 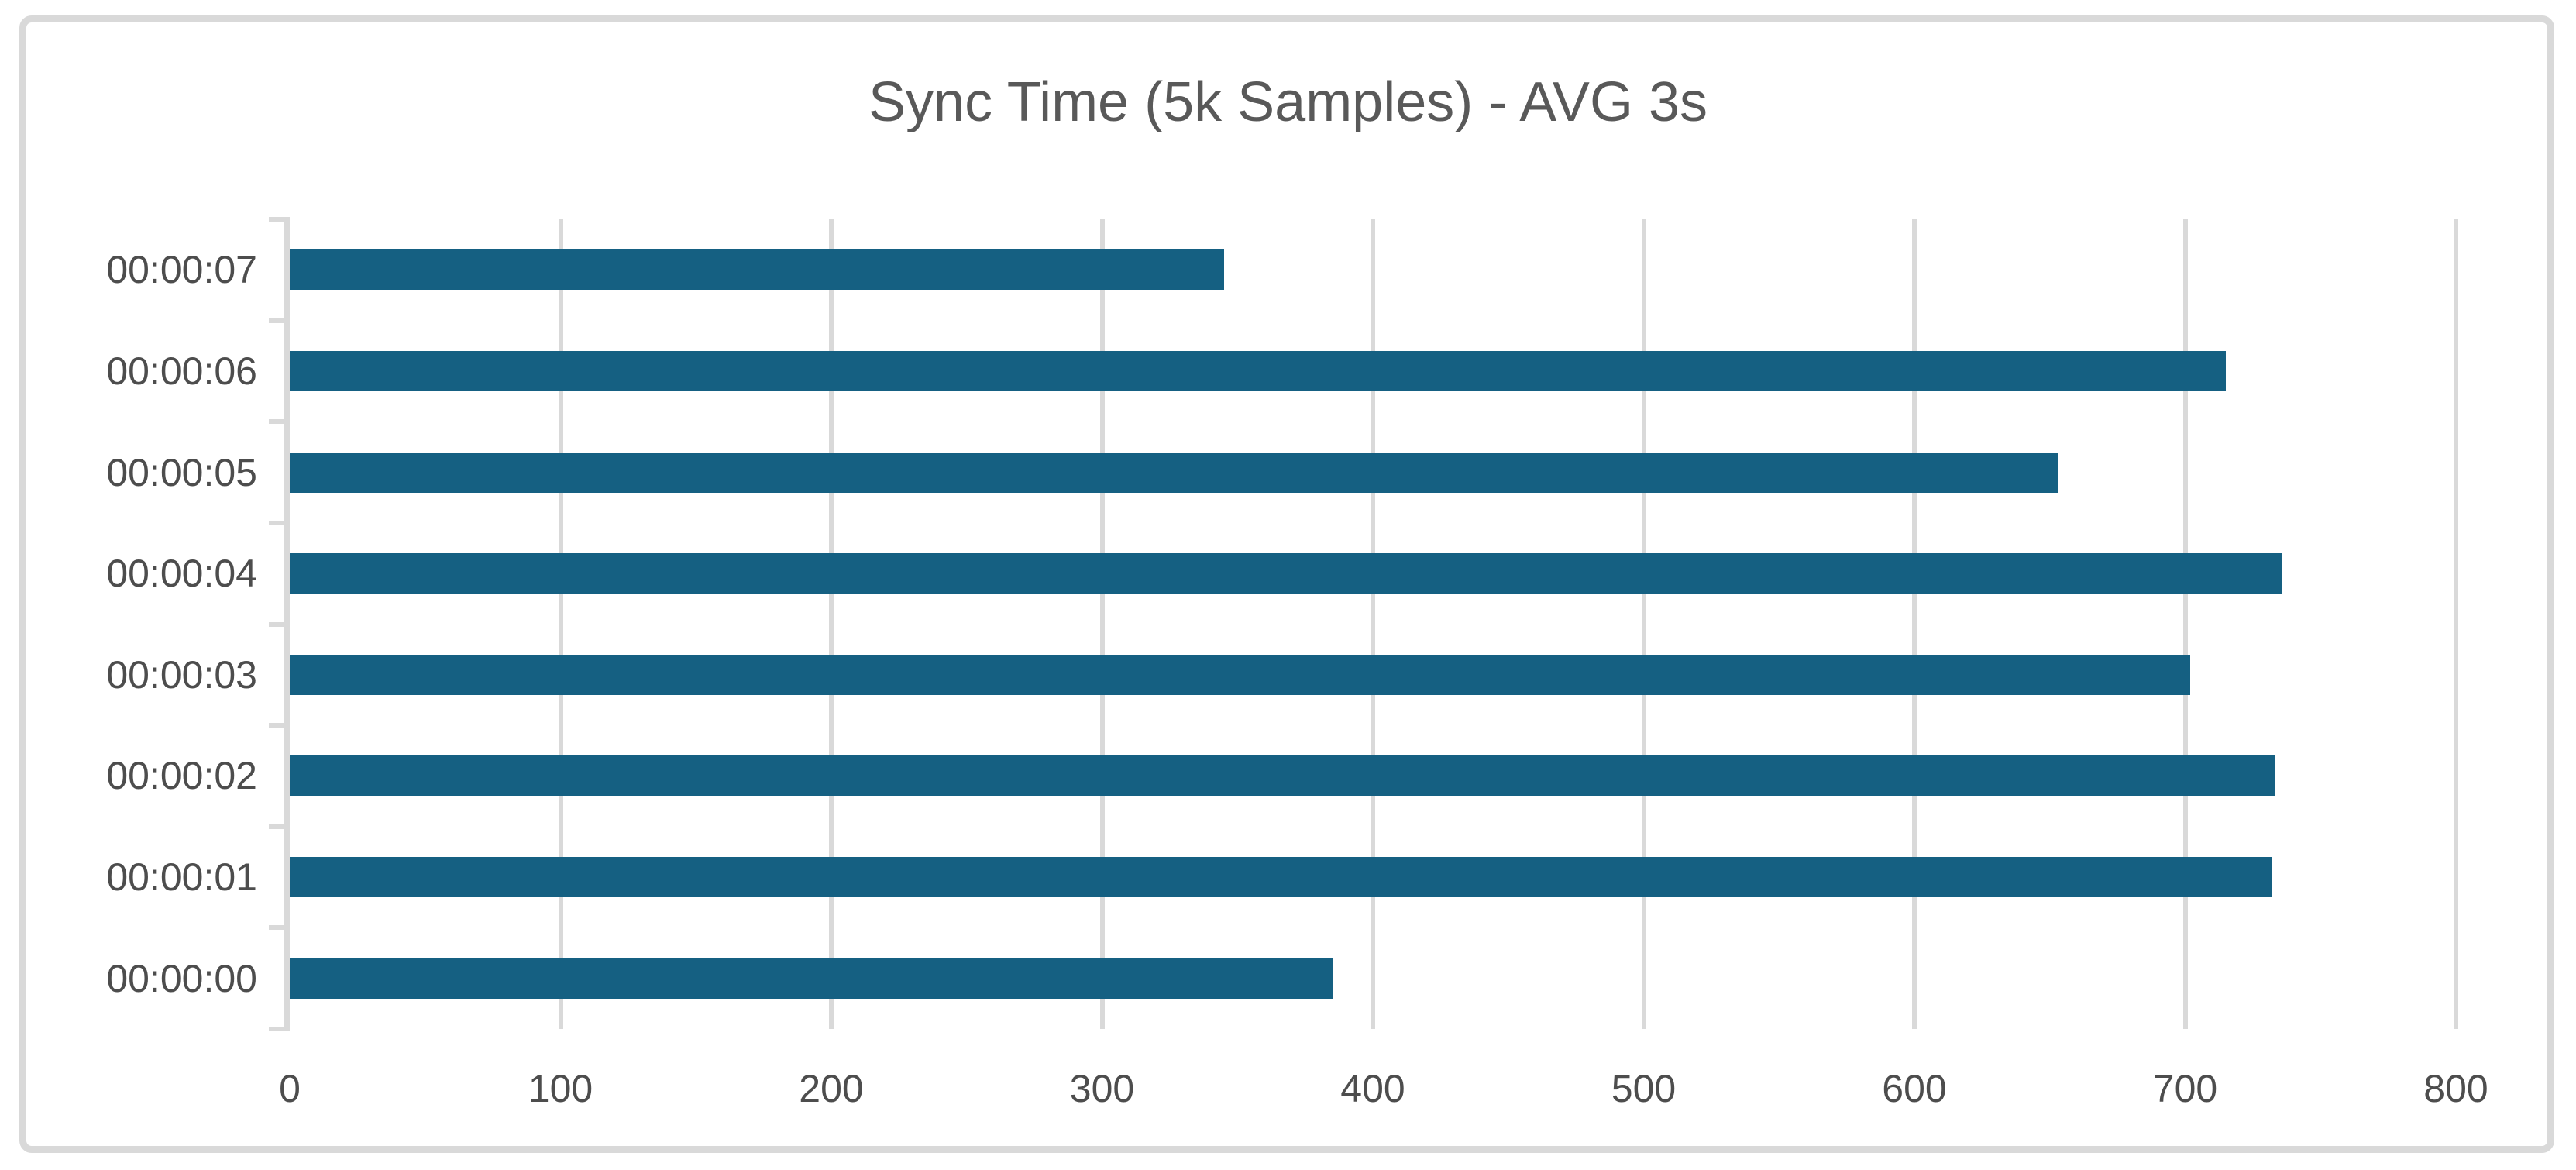 What do you see at coordinates (2455, 1088) in the screenshot?
I see `x-tick-label-800: 800` at bounding box center [2455, 1088].